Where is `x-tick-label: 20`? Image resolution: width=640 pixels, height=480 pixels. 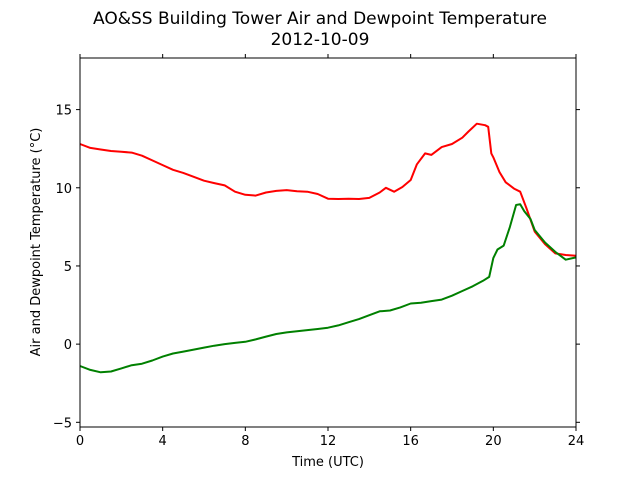
x-tick-label: 20 is located at coordinates (493, 441).